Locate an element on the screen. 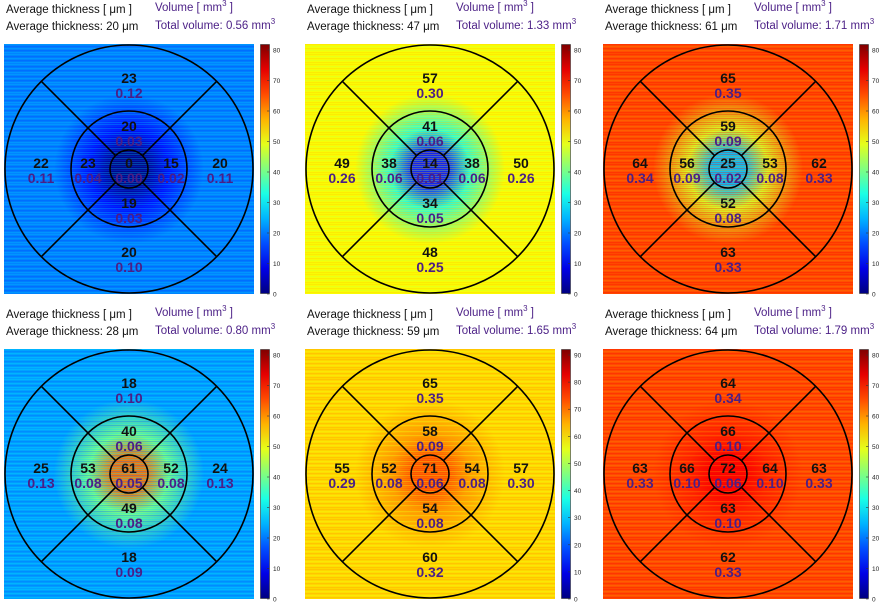  inner-ring is located at coordinates (728, 169).